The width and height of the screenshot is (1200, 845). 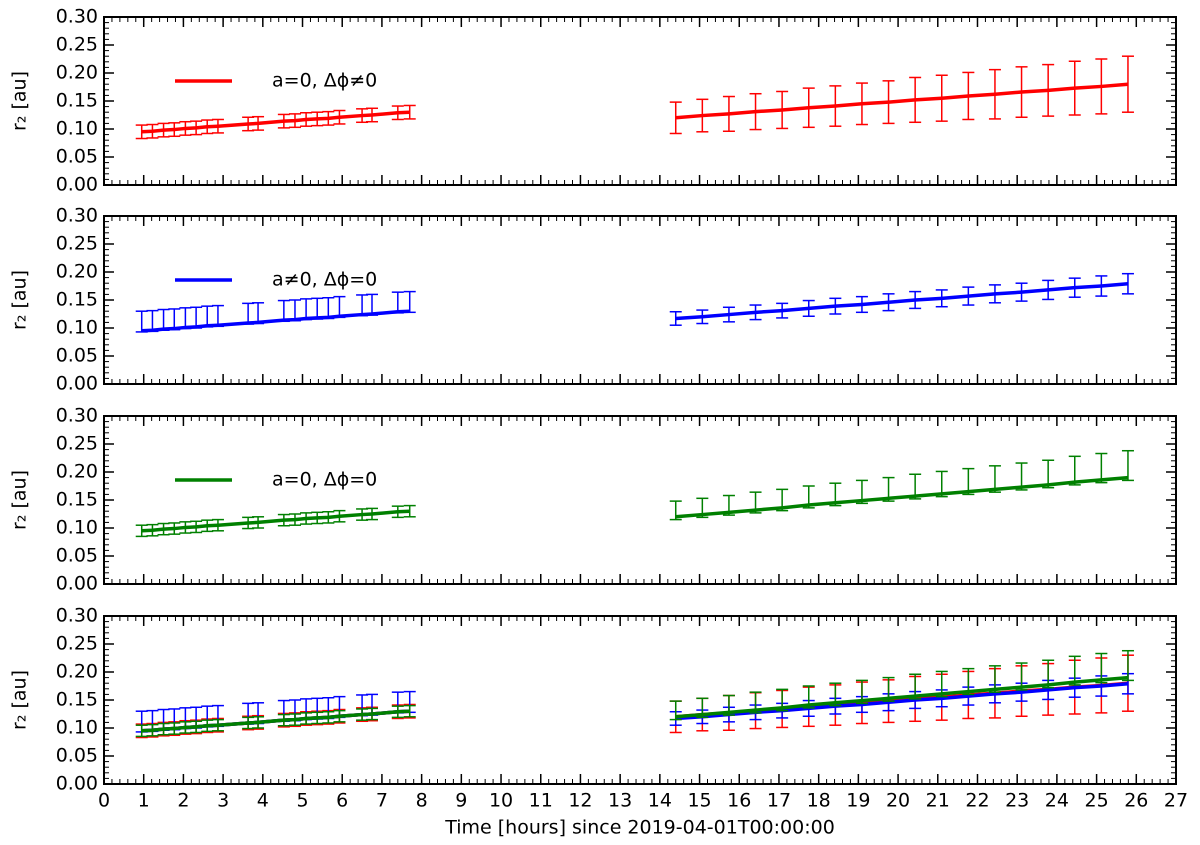 I want to click on x-tick-label: 1, so click(x=144, y=801).